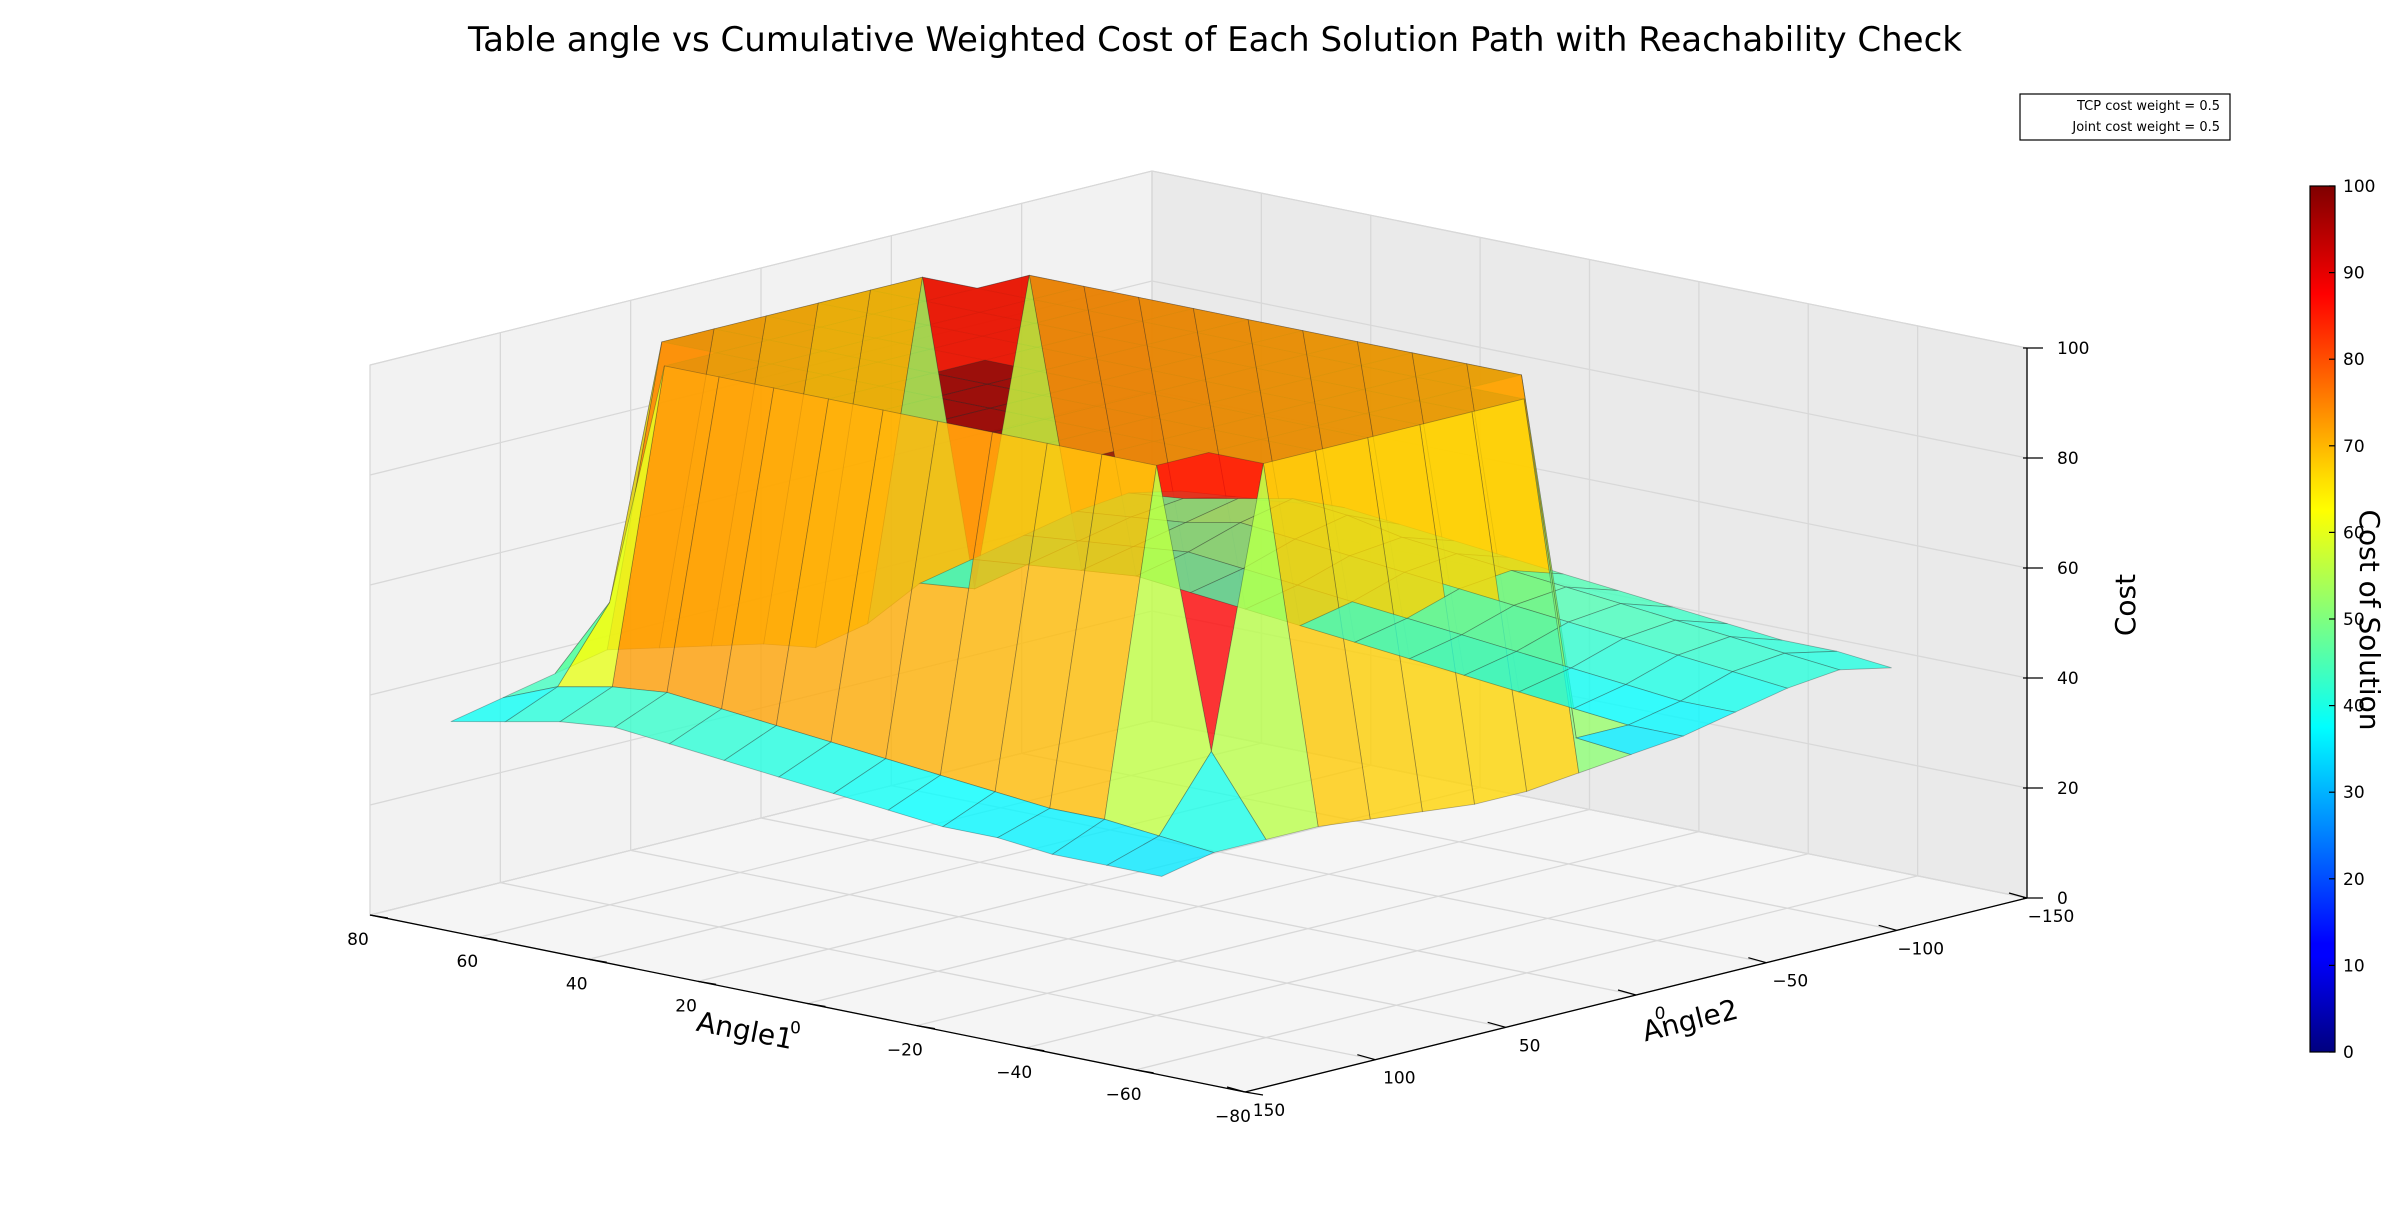  What do you see at coordinates (1790, 982) in the screenshot?
I see `y-tick-label: −50` at bounding box center [1790, 982].